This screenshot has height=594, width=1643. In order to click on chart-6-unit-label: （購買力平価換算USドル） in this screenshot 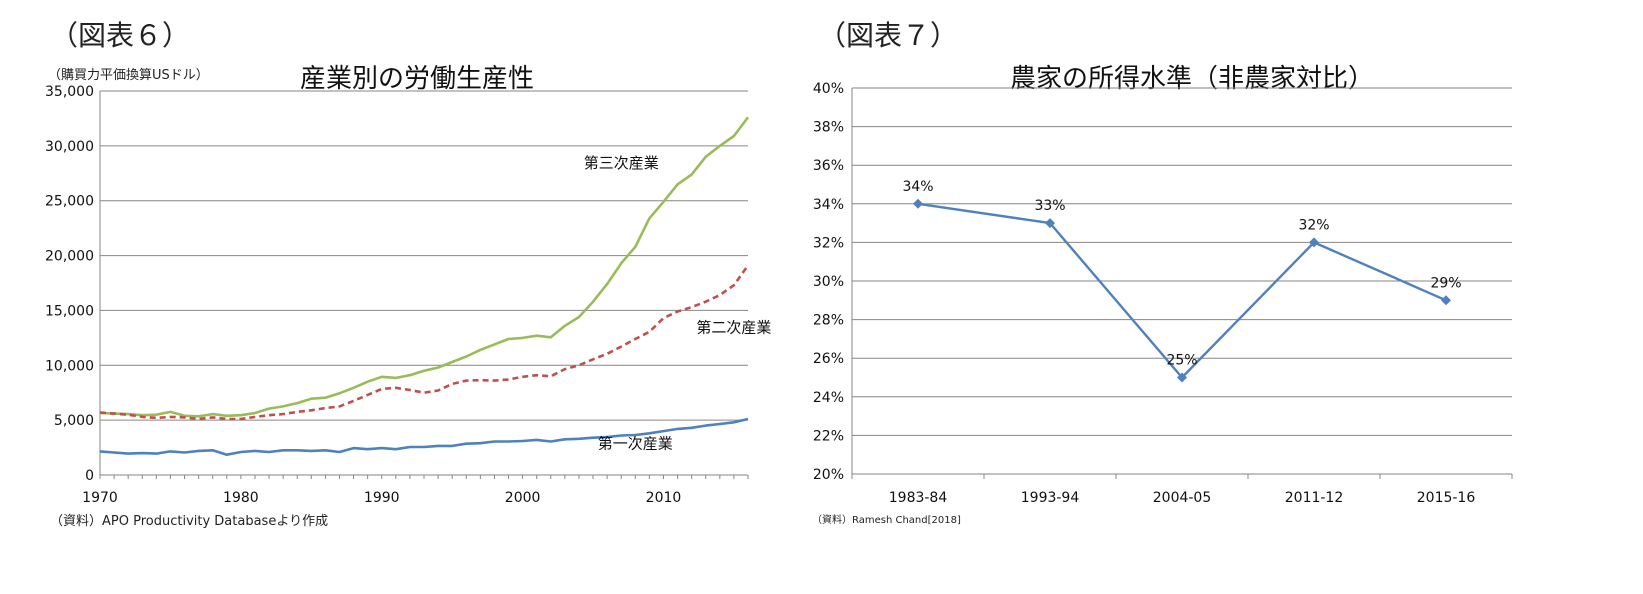, I will do `click(128, 75)`.